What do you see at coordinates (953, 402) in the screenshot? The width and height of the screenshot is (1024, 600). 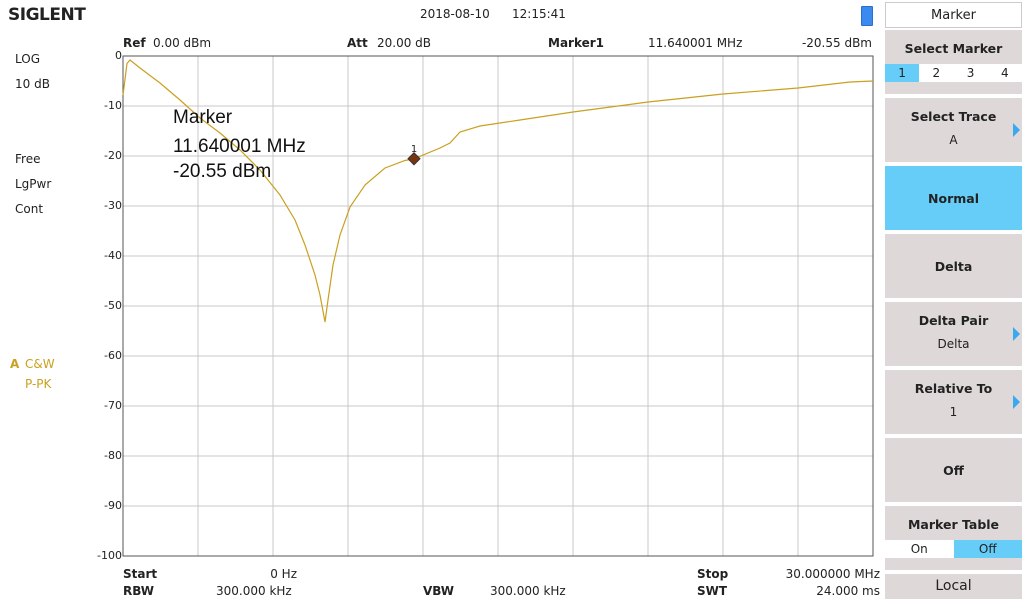 I see `menu-button: Relative To 1` at bounding box center [953, 402].